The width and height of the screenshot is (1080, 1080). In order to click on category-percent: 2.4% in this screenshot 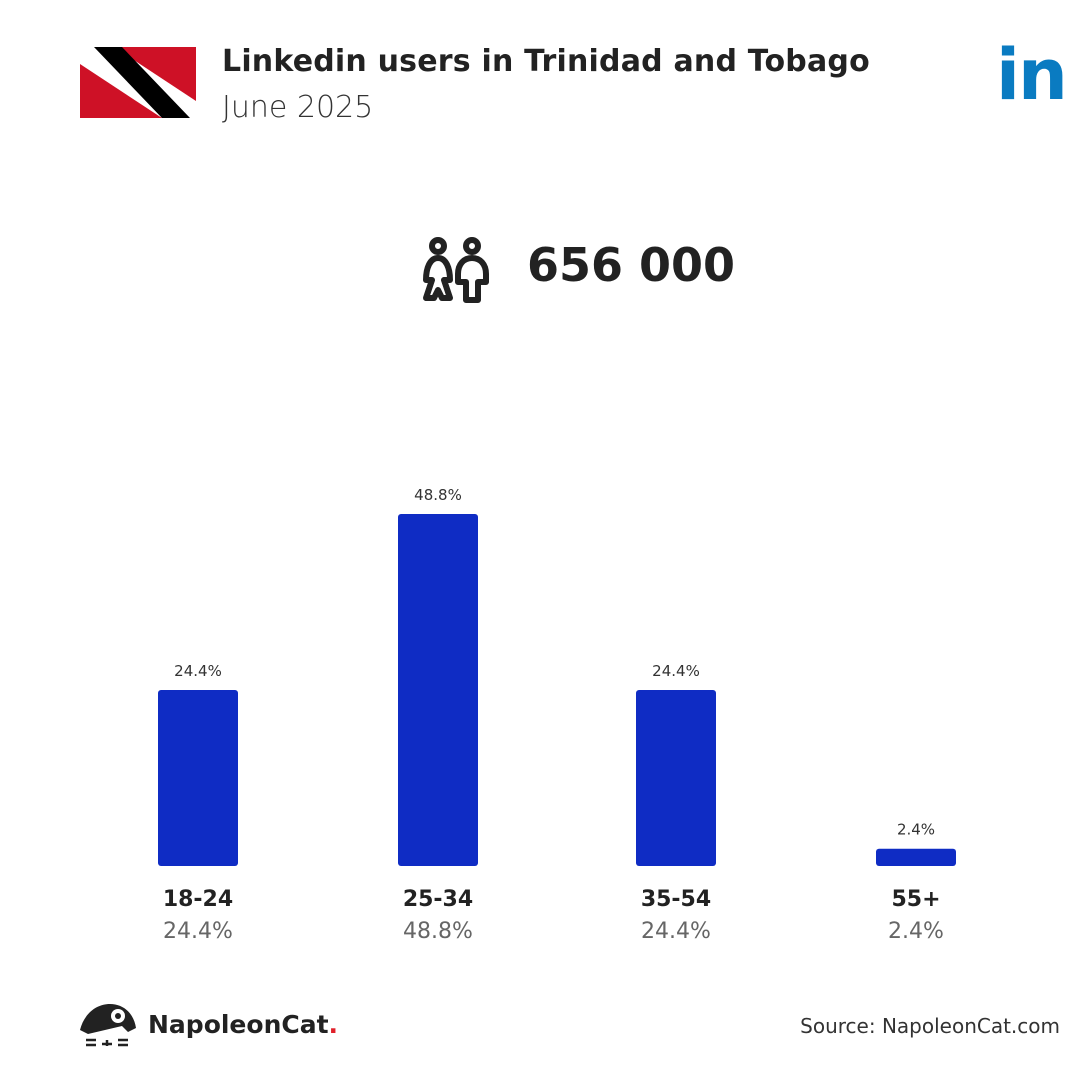, I will do `click(916, 931)`.